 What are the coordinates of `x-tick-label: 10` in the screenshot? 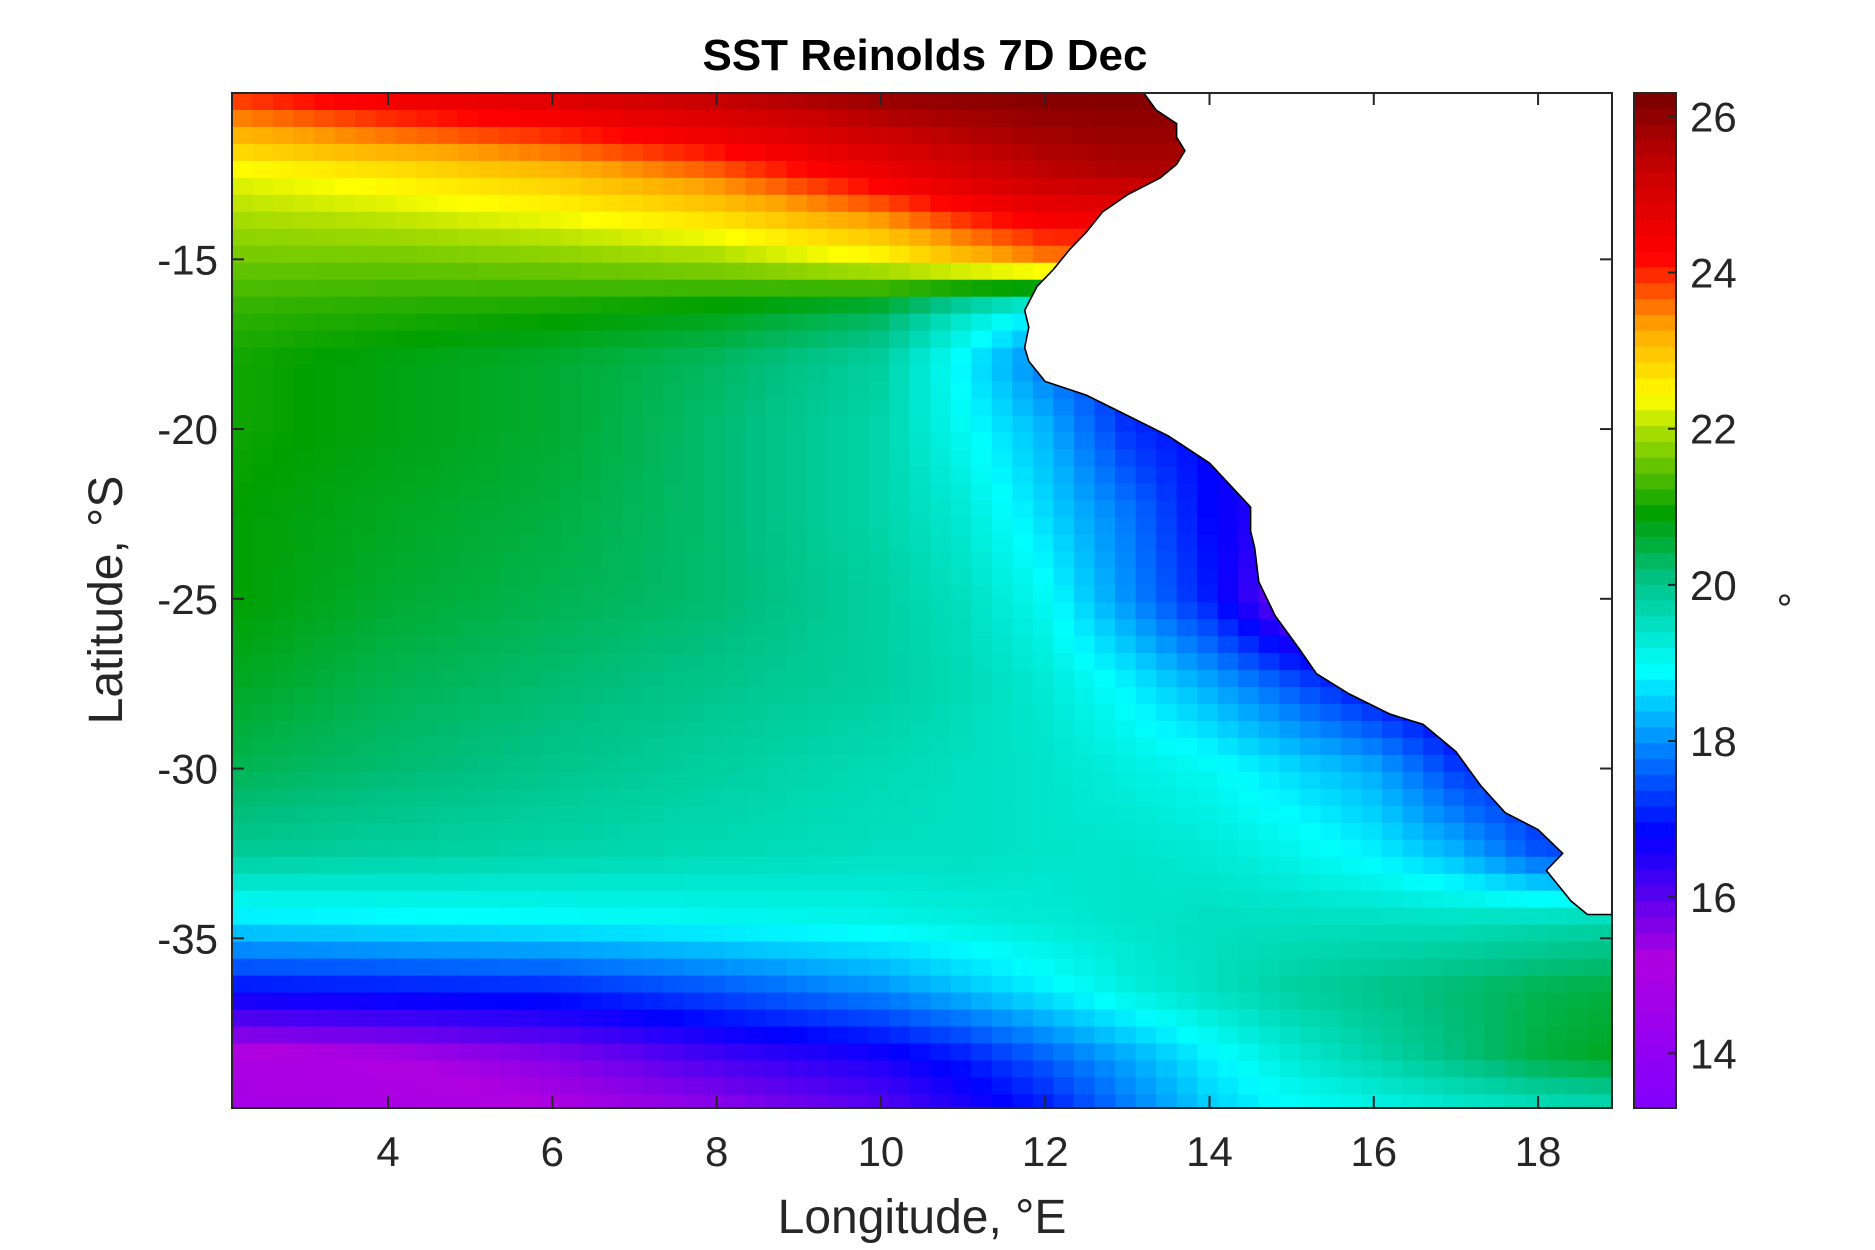 It's located at (881, 1151).